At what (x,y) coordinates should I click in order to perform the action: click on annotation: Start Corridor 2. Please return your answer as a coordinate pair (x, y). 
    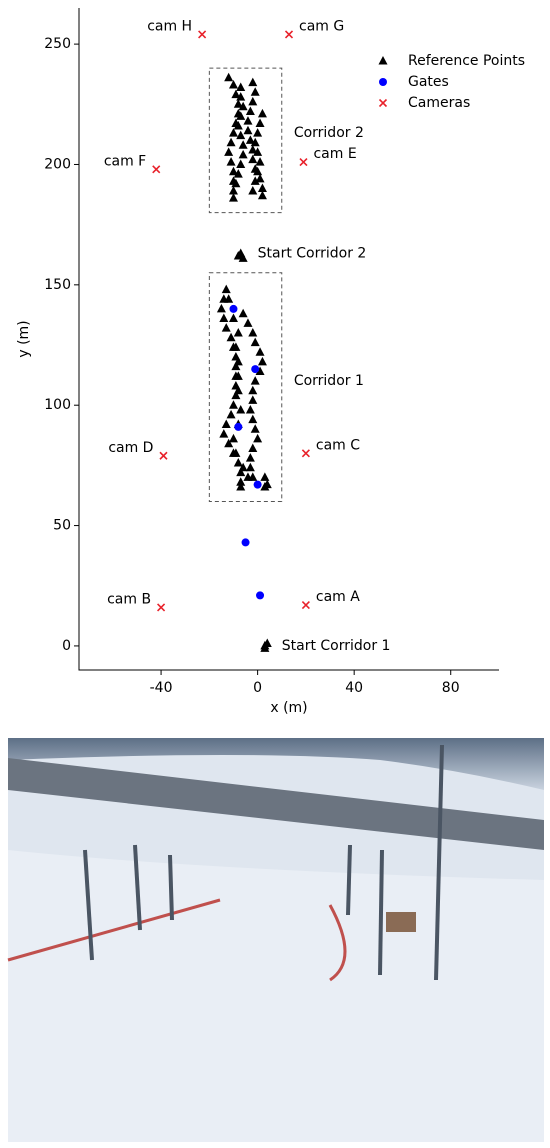
    Looking at the image, I should click on (312, 254).